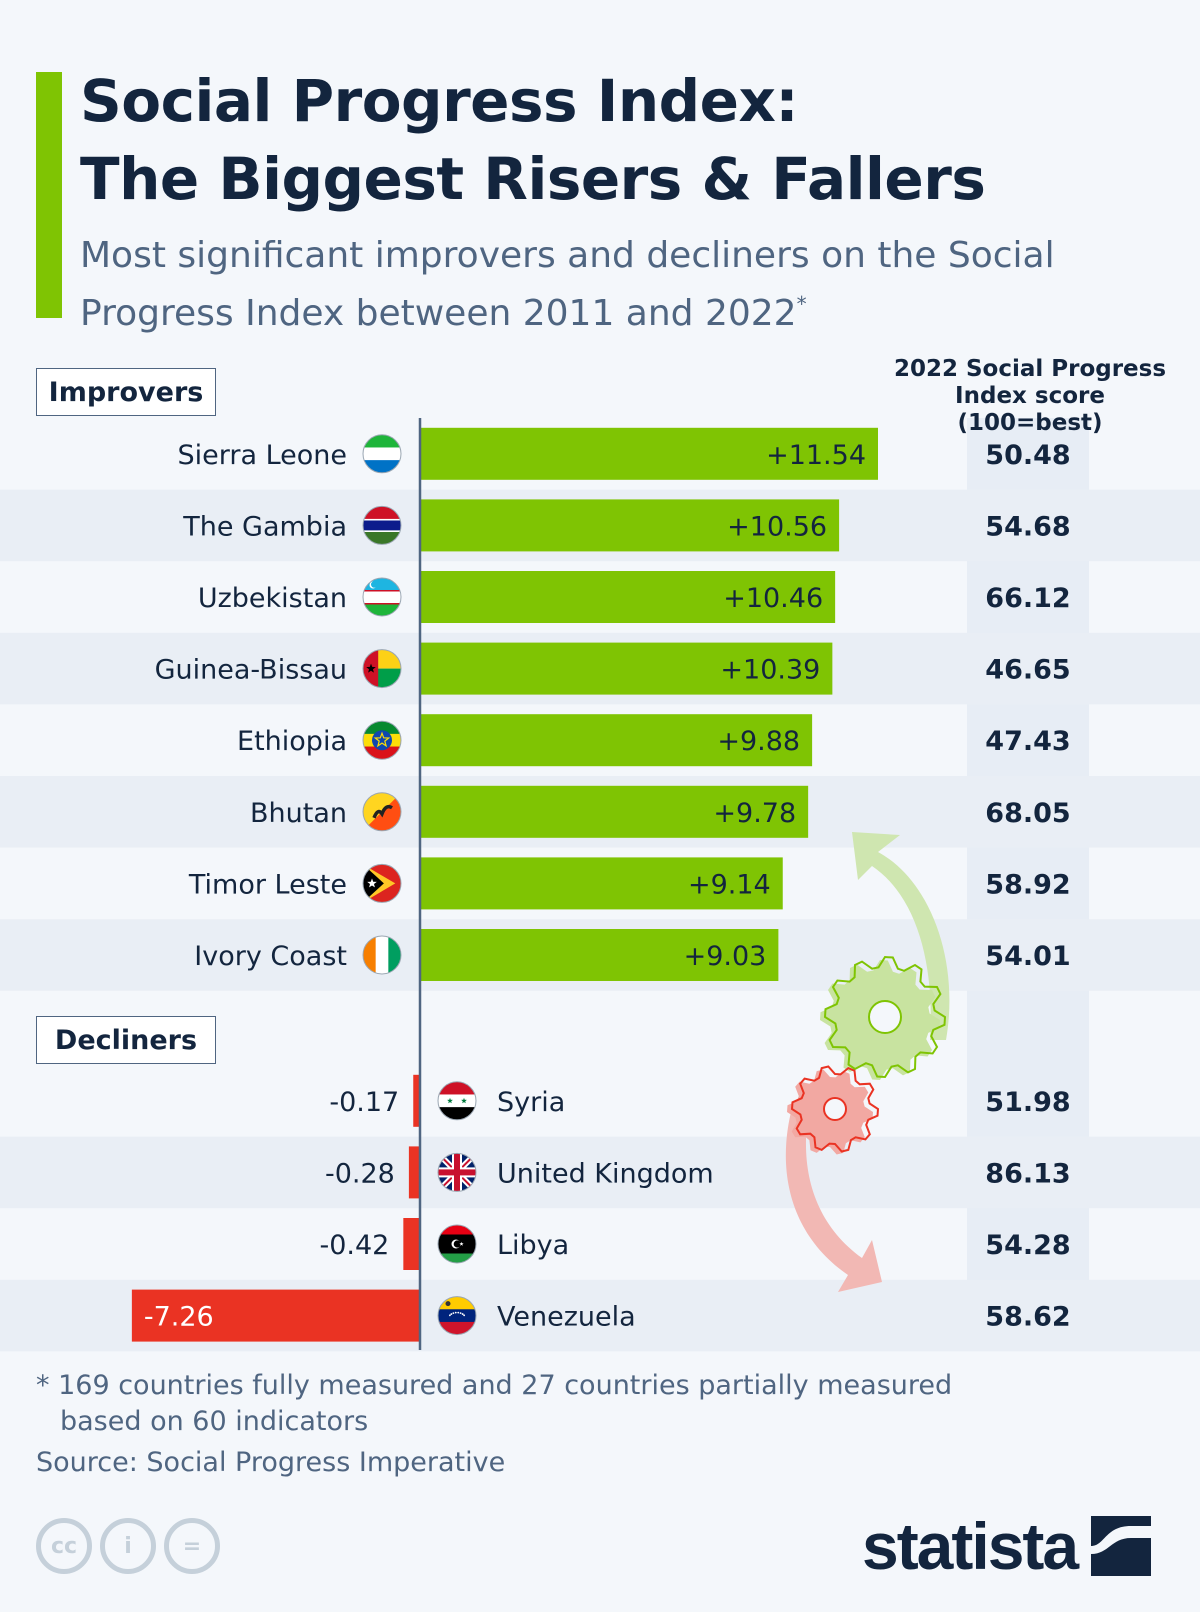  Describe the element at coordinates (382, 597) in the screenshot. I see `uzbekistan-flag-icon` at that location.